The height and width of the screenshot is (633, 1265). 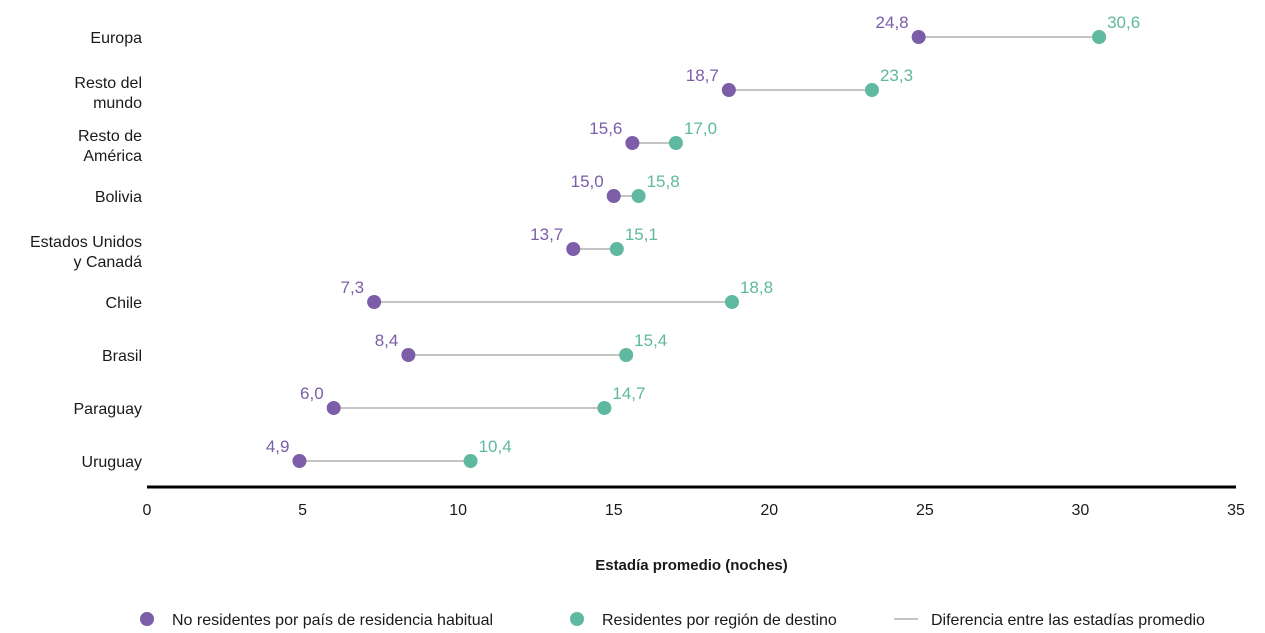 What do you see at coordinates (728, 90) in the screenshot?
I see `point-no-residentes-resto-del-mundo` at bounding box center [728, 90].